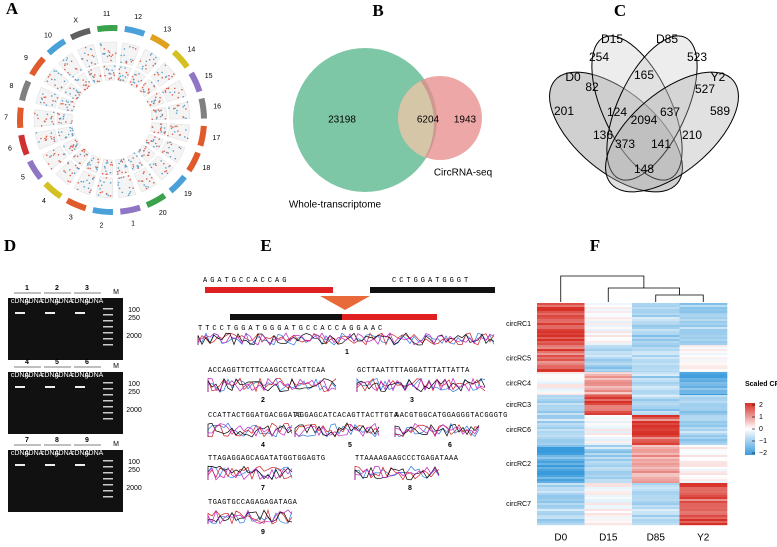 The width and height of the screenshot is (777, 547). What do you see at coordinates (428, 120) in the screenshot?
I see `label: 6204` at bounding box center [428, 120].